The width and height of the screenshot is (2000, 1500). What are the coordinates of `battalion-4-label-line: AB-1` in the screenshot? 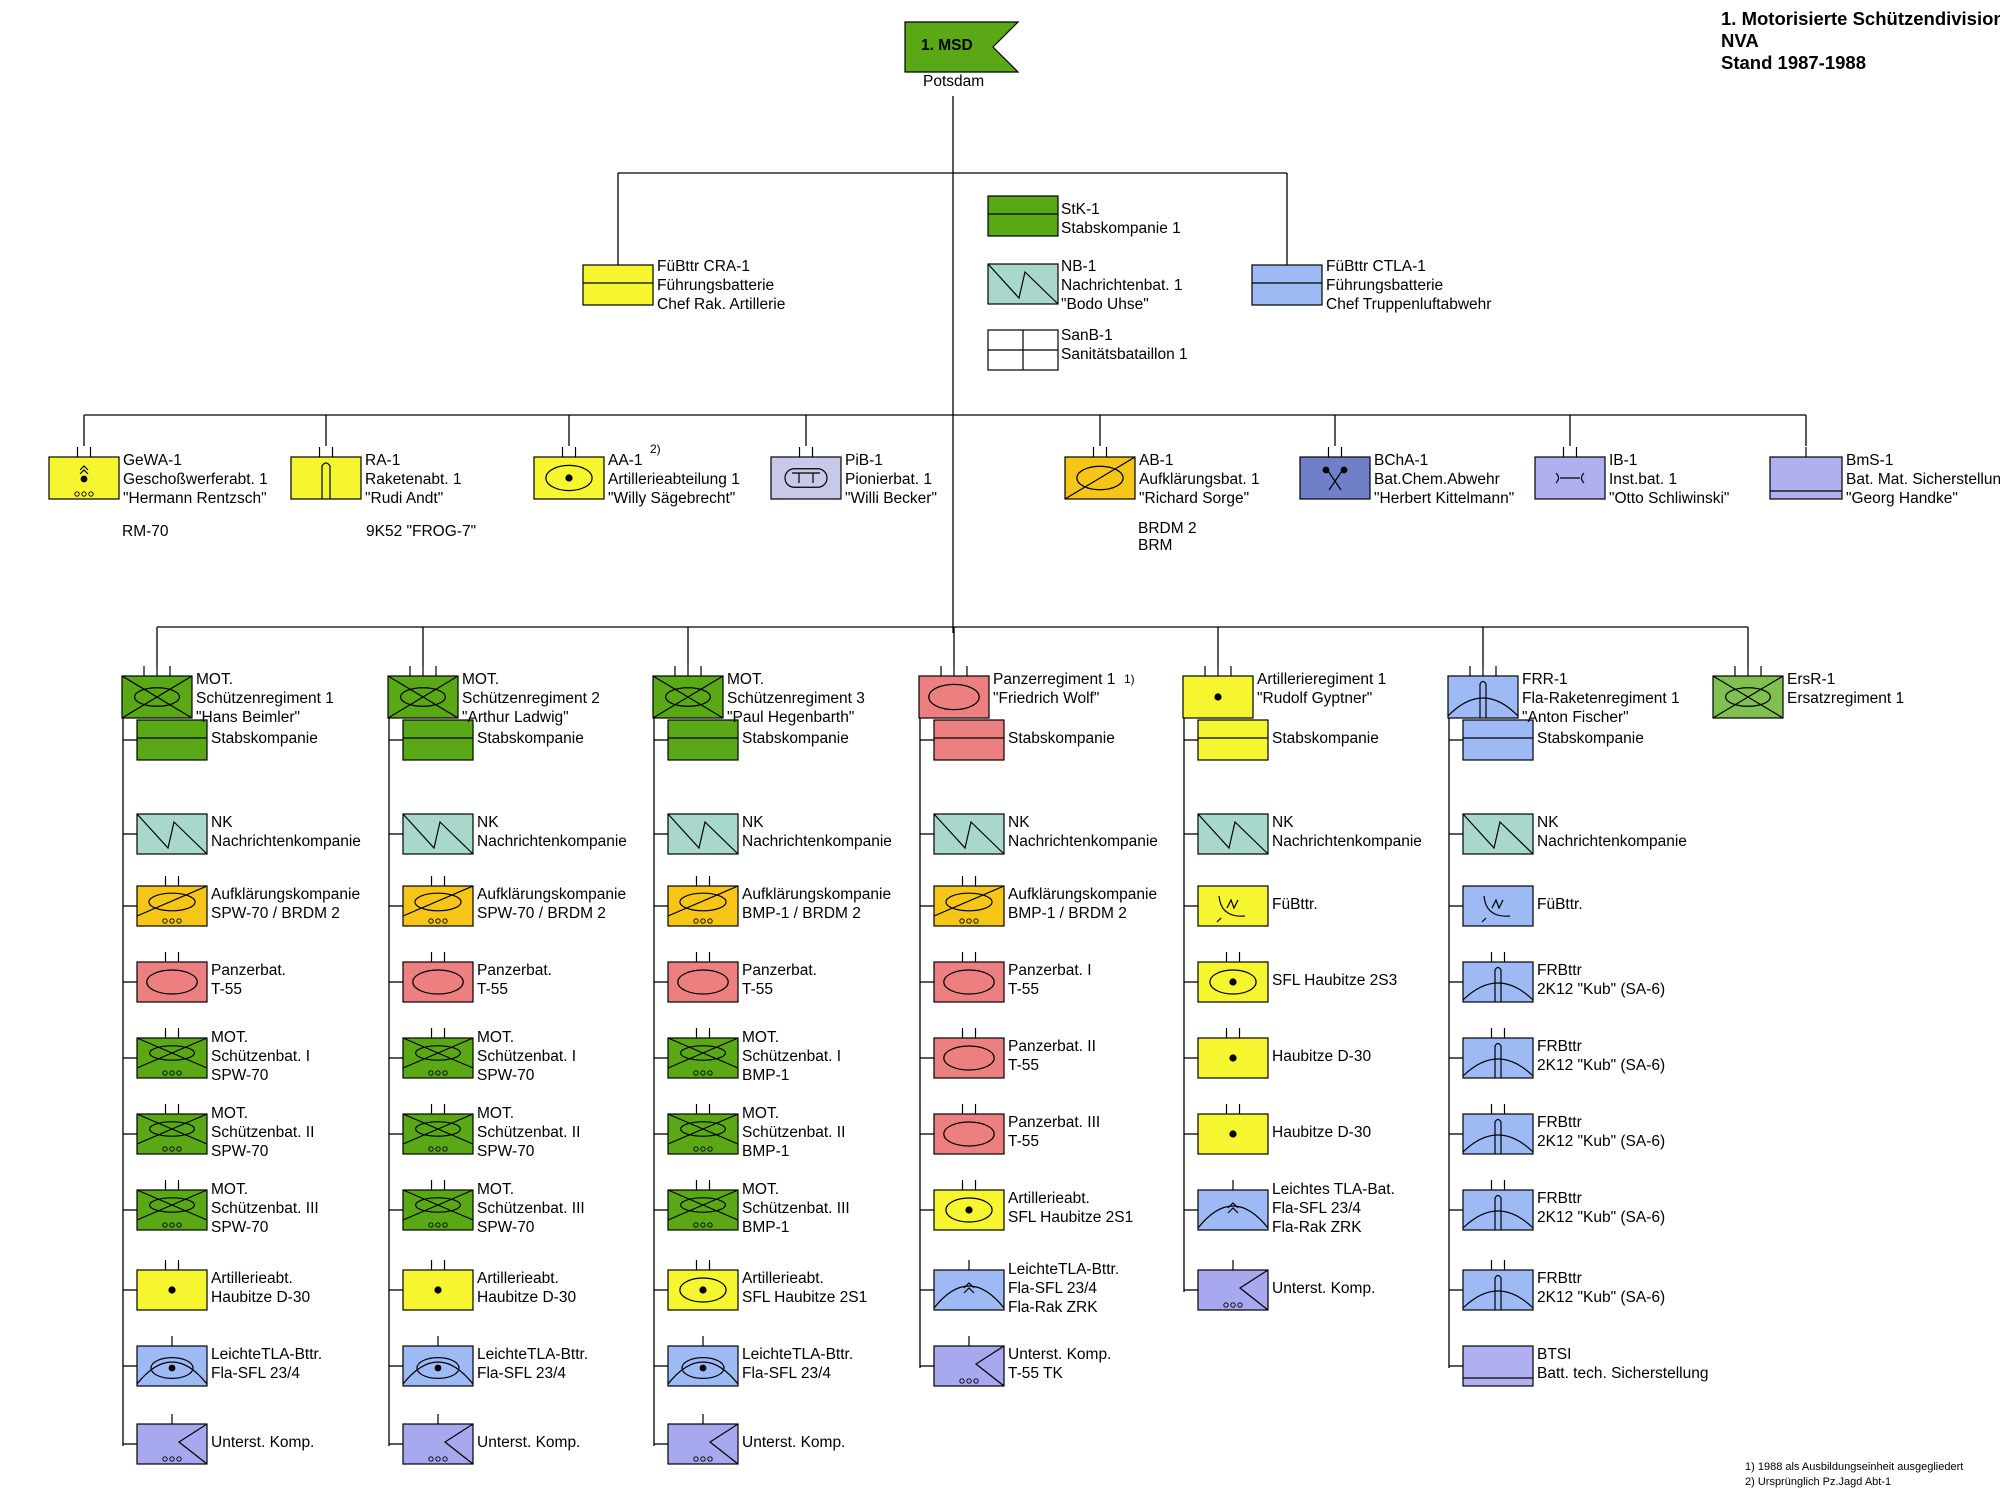 It's located at (1156, 460).